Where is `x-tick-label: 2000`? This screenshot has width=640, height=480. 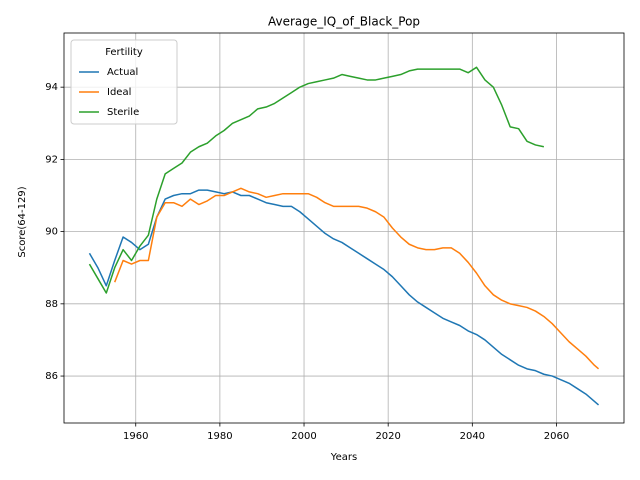
x-tick-label: 2000 is located at coordinates (303, 436).